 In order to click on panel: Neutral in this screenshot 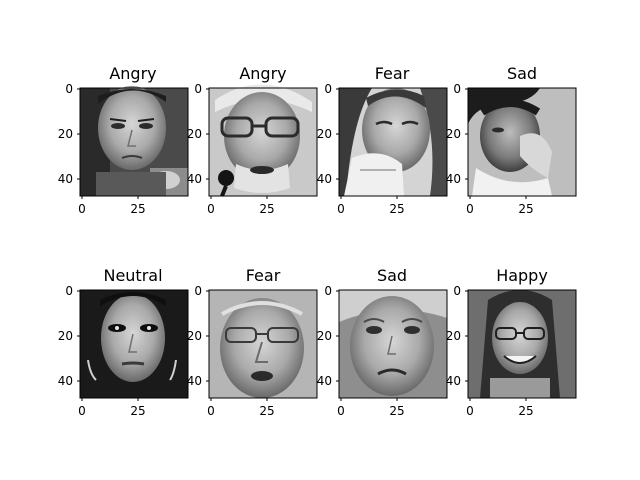, I will do `click(134, 332)`.